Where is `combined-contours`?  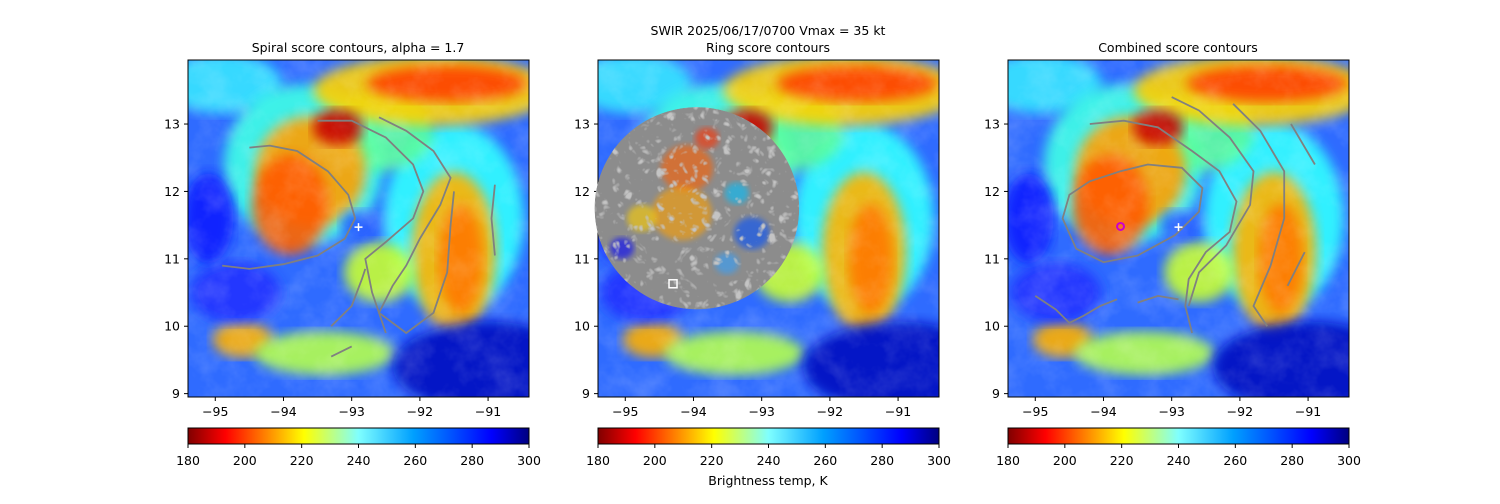
combined-contours is located at coordinates (1175, 215).